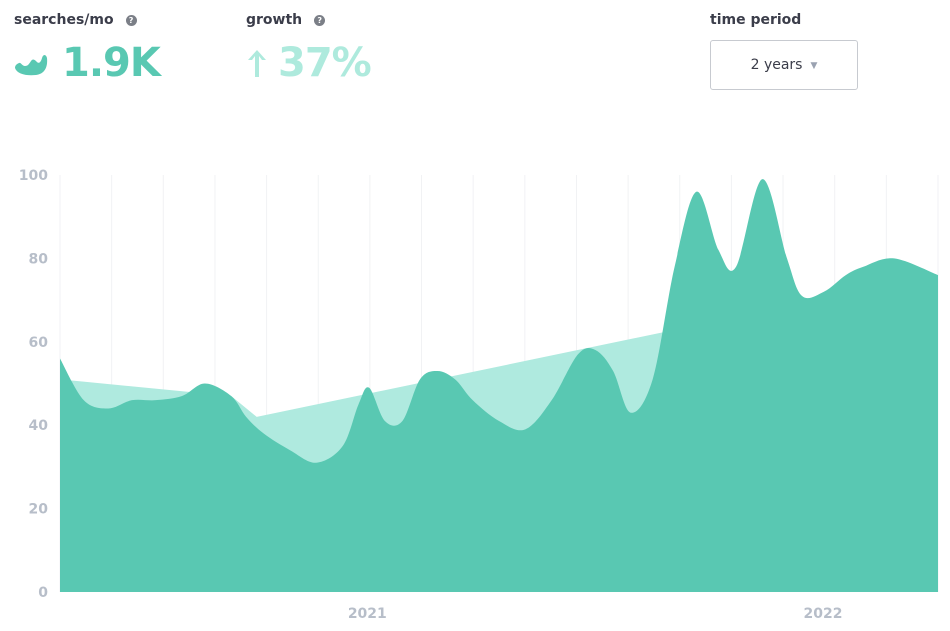 The image size is (950, 631). What do you see at coordinates (257, 63) in the screenshot?
I see `arrow-up-icon` at bounding box center [257, 63].